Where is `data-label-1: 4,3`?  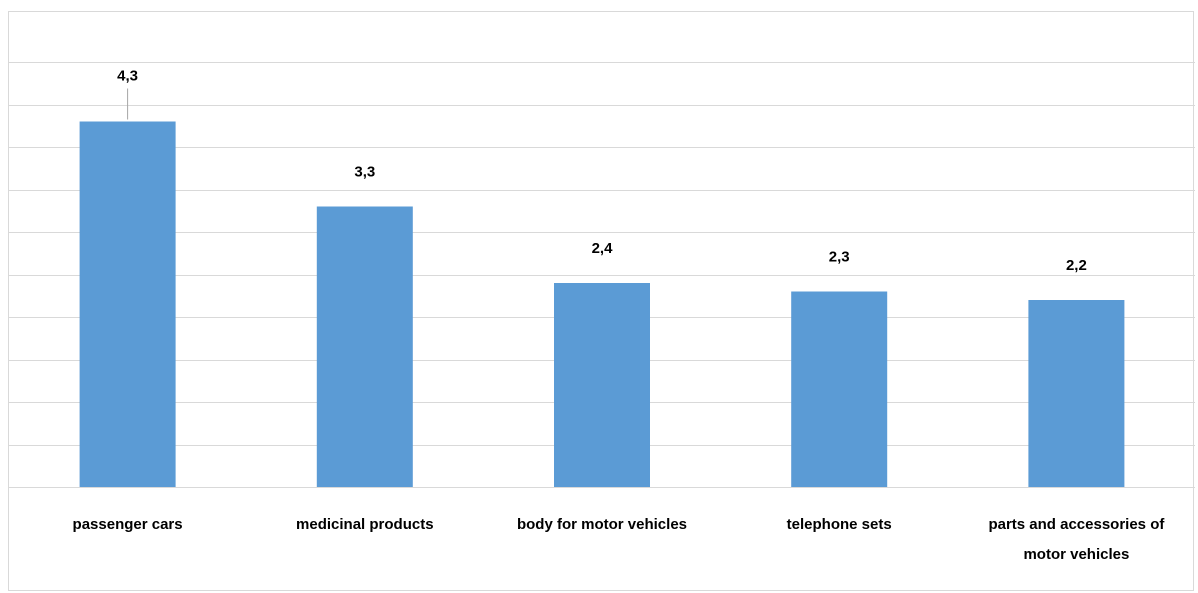 data-label-1: 4,3 is located at coordinates (127, 76).